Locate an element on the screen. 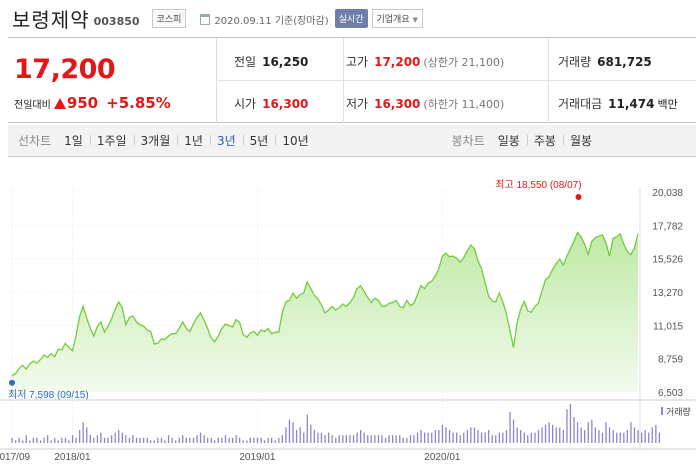  tab-monthly-candle: 월봉 is located at coordinates (580, 140).